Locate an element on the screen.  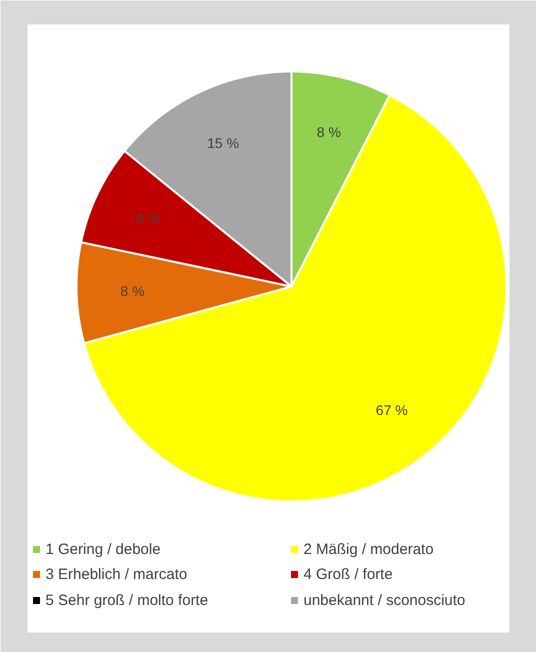
data-label: 67 % is located at coordinates (392, 410).